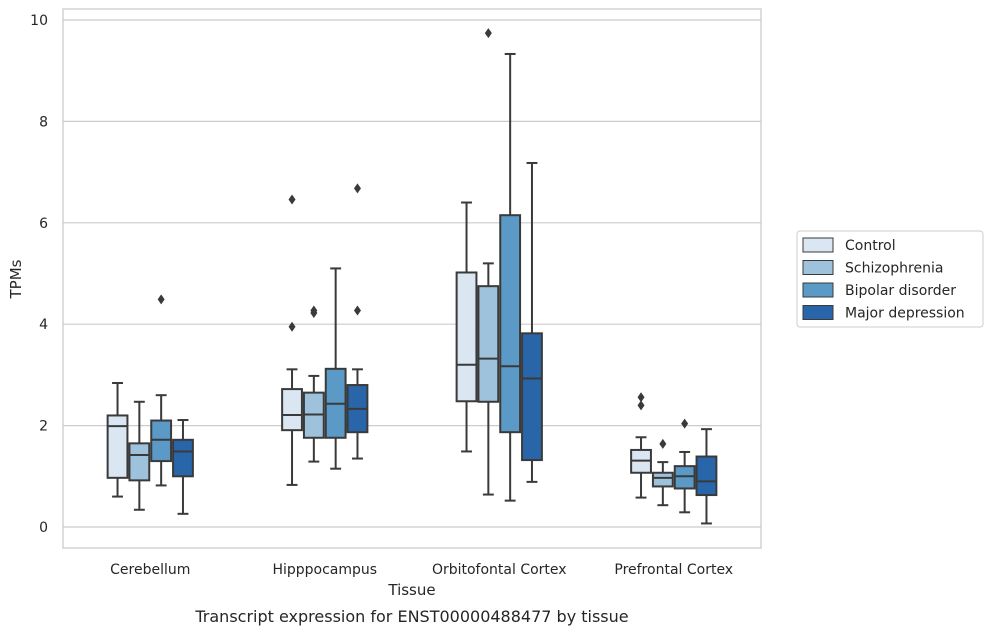 The image size is (992, 634). What do you see at coordinates (43, 325) in the screenshot?
I see `y-tick-label: 4` at bounding box center [43, 325].